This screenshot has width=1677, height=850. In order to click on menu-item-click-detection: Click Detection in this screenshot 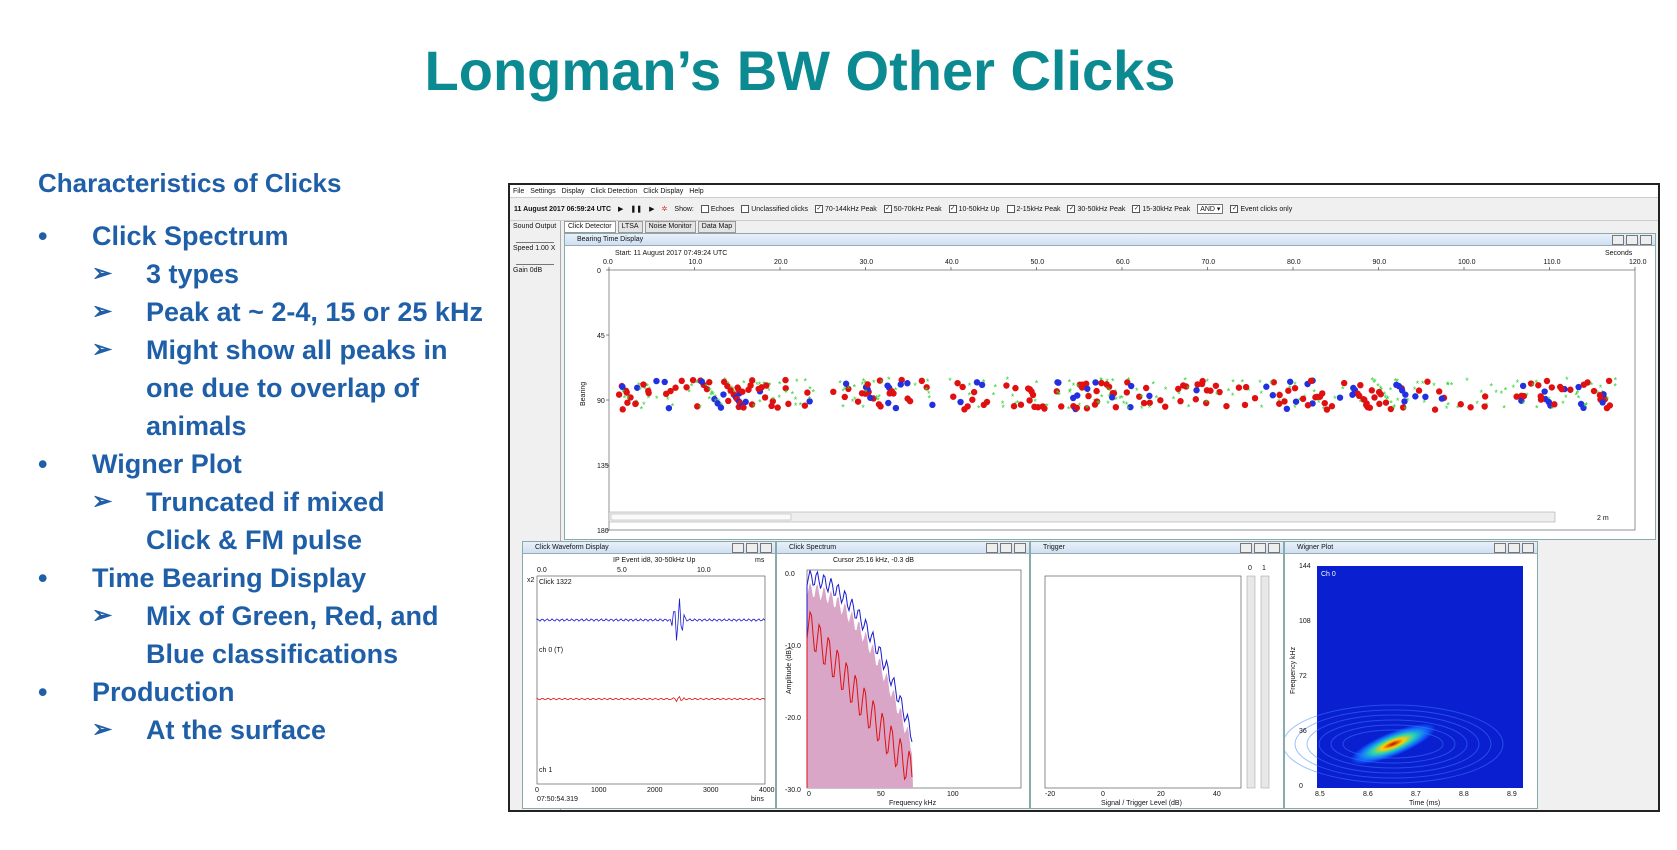, I will do `click(614, 191)`.